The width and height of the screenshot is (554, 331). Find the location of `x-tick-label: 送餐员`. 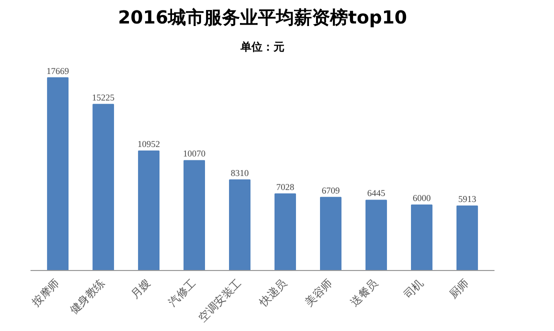

x-tick-label: 送餐员 is located at coordinates (364, 293).